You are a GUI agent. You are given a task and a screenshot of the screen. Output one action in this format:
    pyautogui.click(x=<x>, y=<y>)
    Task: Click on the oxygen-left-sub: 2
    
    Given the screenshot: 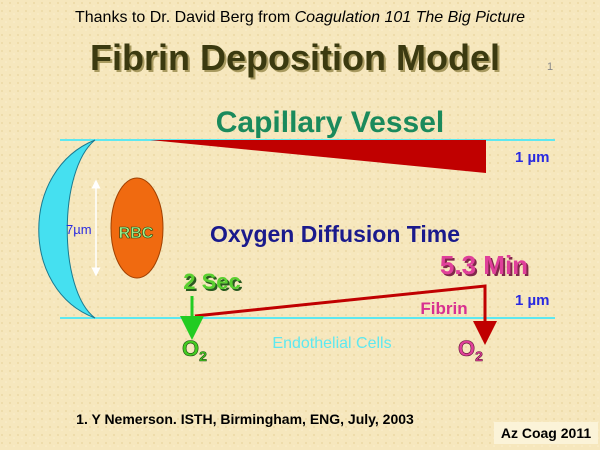 What is the action you would take?
    pyautogui.click(x=203, y=356)
    